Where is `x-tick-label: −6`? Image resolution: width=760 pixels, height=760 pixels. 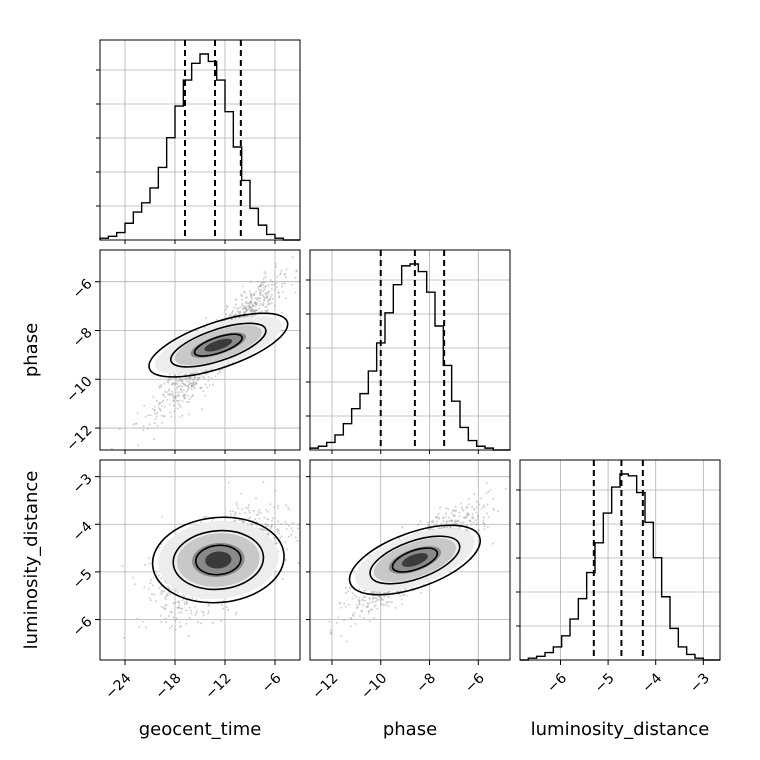 x-tick-label: −6 is located at coordinates (557, 683).